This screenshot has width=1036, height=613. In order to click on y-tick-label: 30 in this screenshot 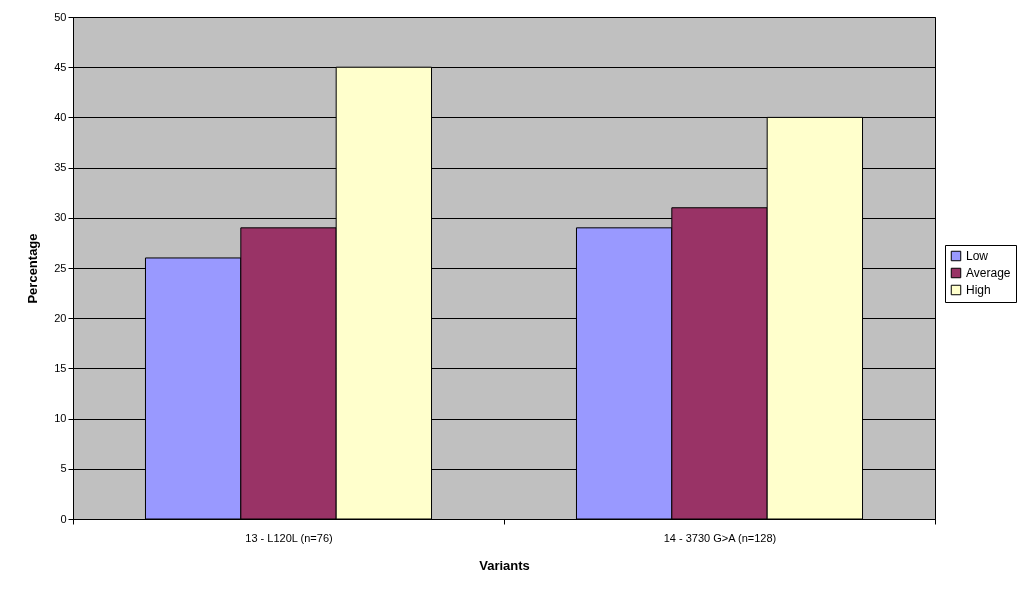, I will do `click(60, 217)`.